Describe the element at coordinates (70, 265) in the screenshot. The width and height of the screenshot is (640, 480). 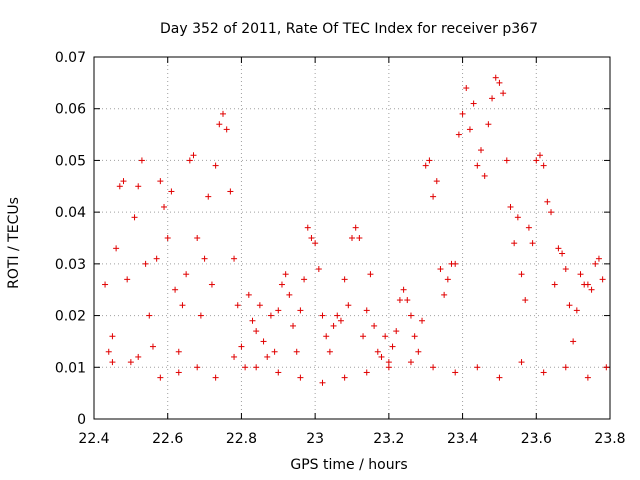
I see `y-tick-label: 0.03` at that location.